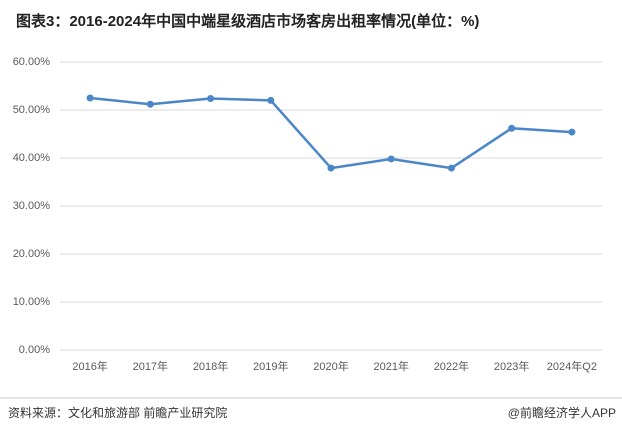  Describe the element at coordinates (330, 366) in the screenshot. I see `x-tick-label: 2020年` at that location.